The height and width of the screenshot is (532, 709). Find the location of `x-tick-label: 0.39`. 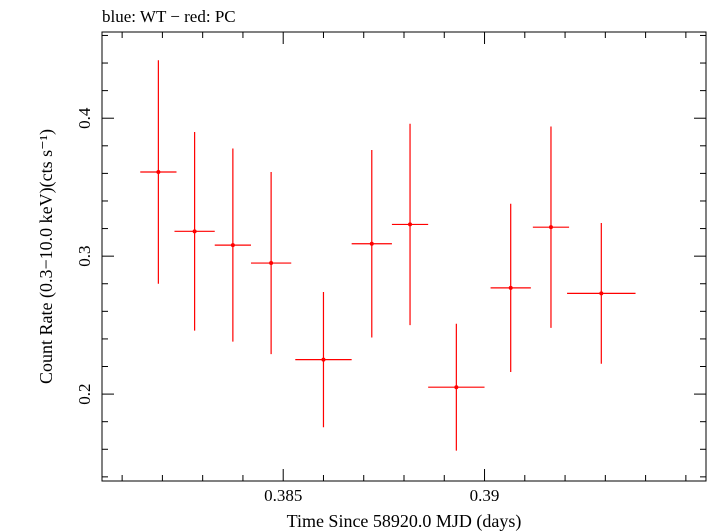

x-tick-label: 0.39 is located at coordinates (485, 495).